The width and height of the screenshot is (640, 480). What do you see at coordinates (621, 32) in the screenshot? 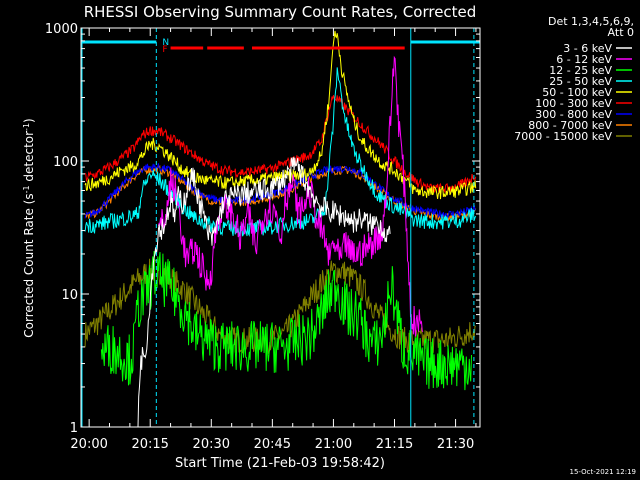
I see `legend-header-line: Att 0` at bounding box center [621, 32].